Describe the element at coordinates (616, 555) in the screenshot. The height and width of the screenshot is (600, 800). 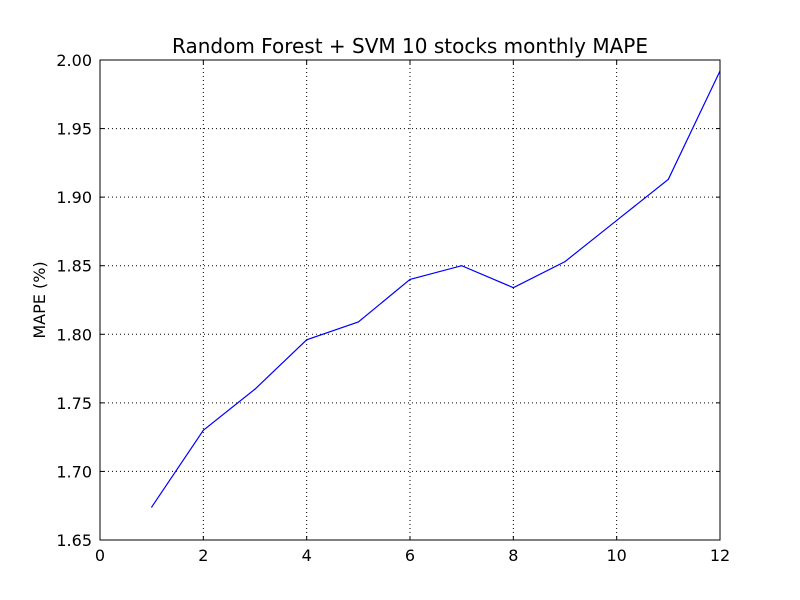
I see `x-tick-label: 10` at that location.